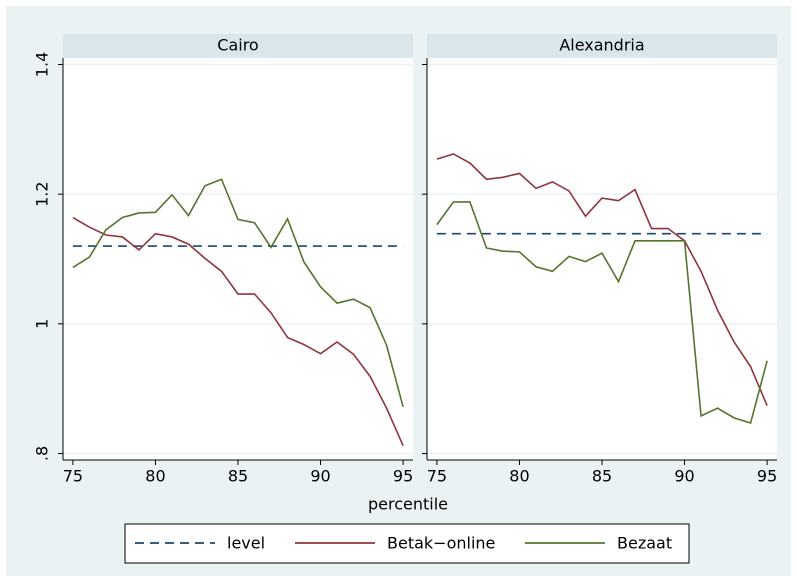 The image size is (797, 582). Describe the element at coordinates (408, 504) in the screenshot. I see `x-axis-title: percentile` at that location.